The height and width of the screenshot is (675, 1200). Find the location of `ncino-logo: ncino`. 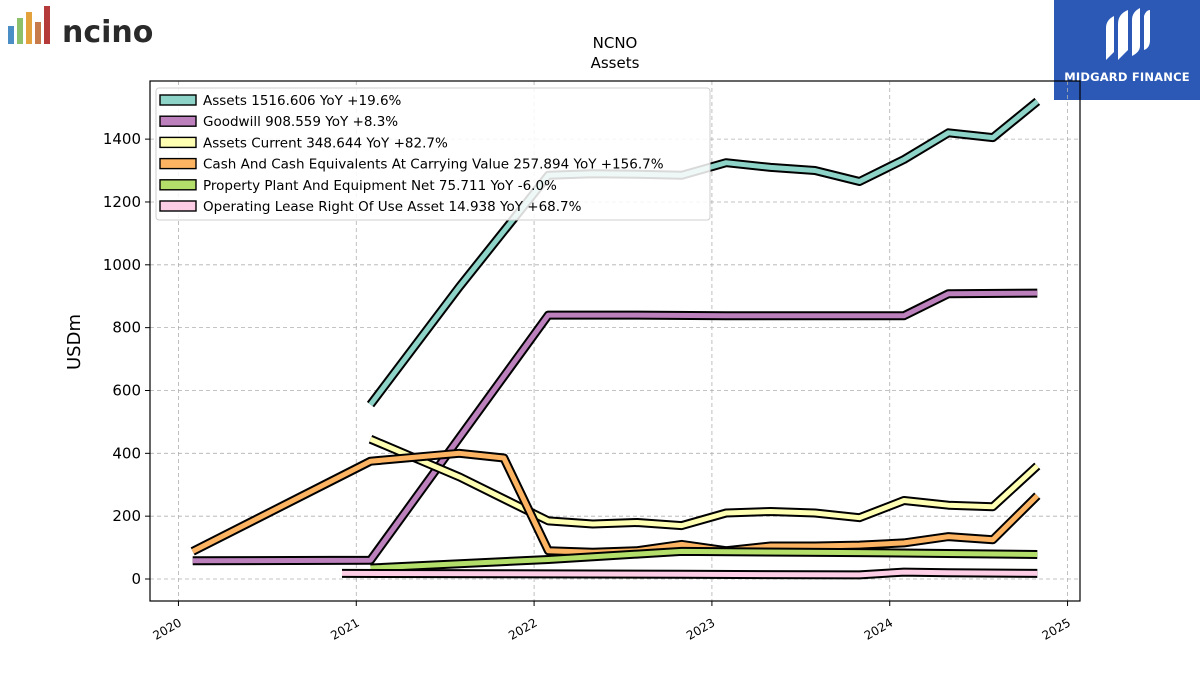

ncino-logo: ncino is located at coordinates (86, 27).